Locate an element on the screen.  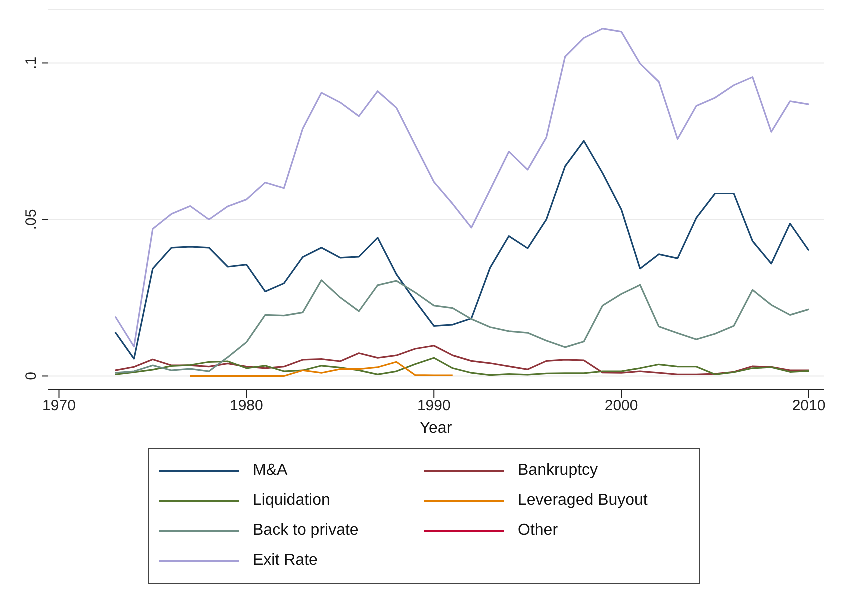
legend-label: Liquidation is located at coordinates (291, 501).